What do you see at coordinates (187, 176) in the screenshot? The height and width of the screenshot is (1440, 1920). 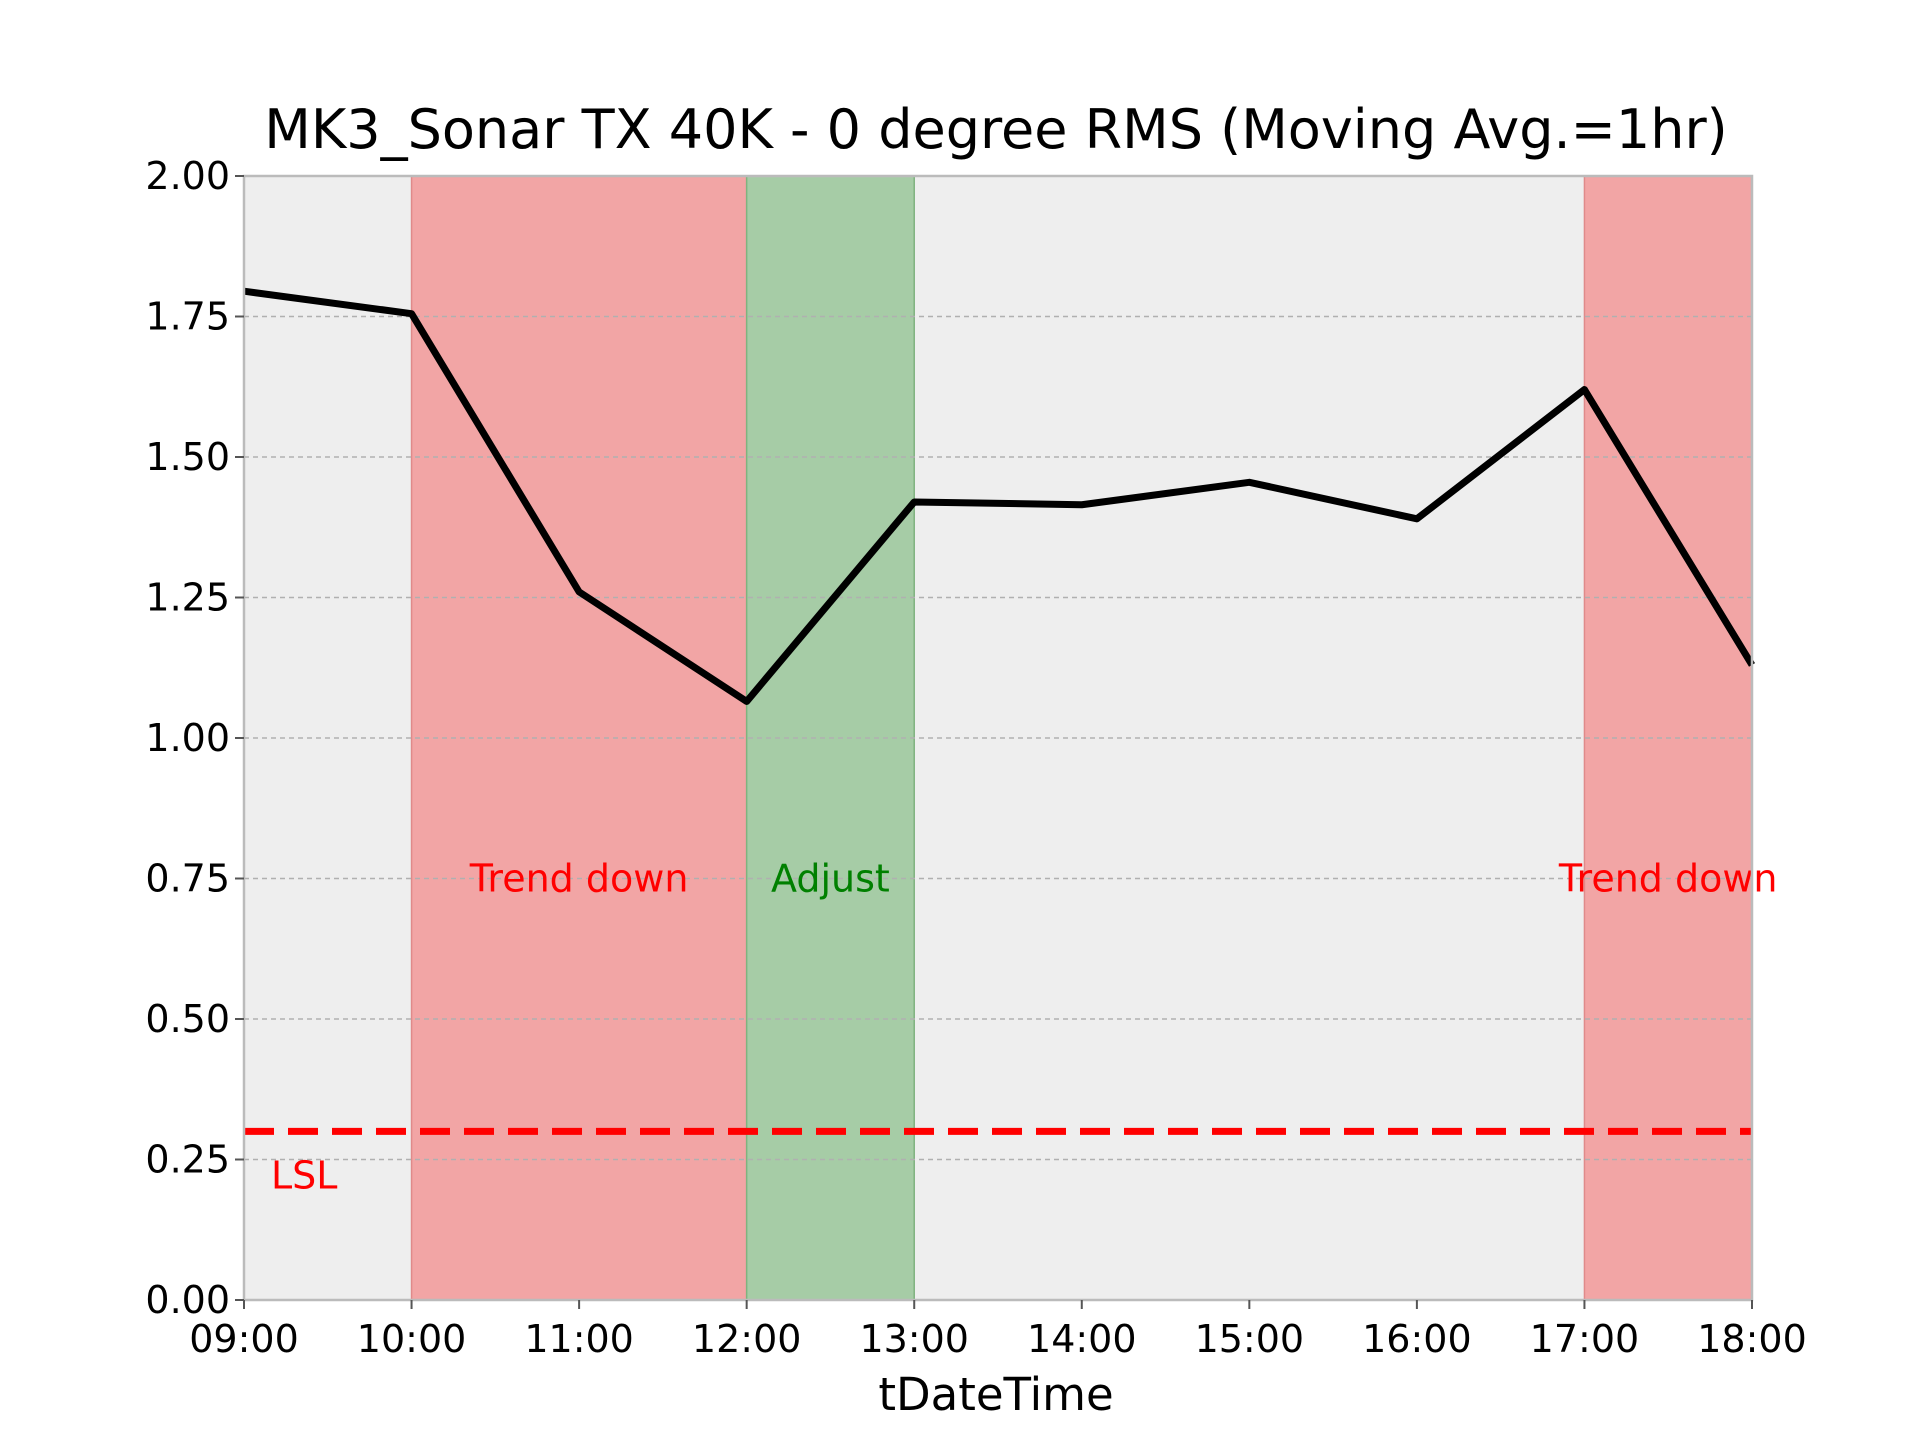 I see `y-tick-label-8: 2.00` at bounding box center [187, 176].